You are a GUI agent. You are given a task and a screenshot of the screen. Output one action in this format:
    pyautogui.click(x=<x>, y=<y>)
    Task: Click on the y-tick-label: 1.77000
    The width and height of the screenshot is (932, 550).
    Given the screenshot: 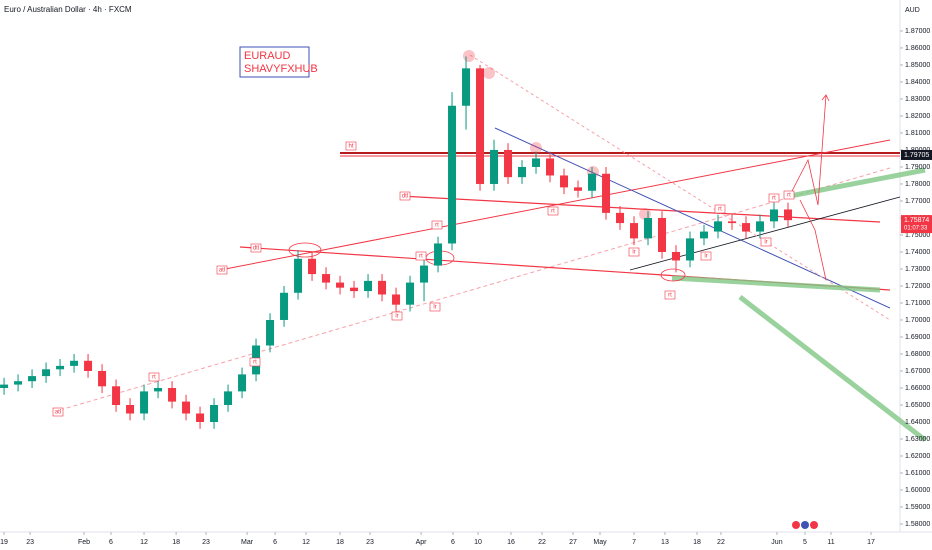 What is the action you would take?
    pyautogui.click(x=917, y=201)
    